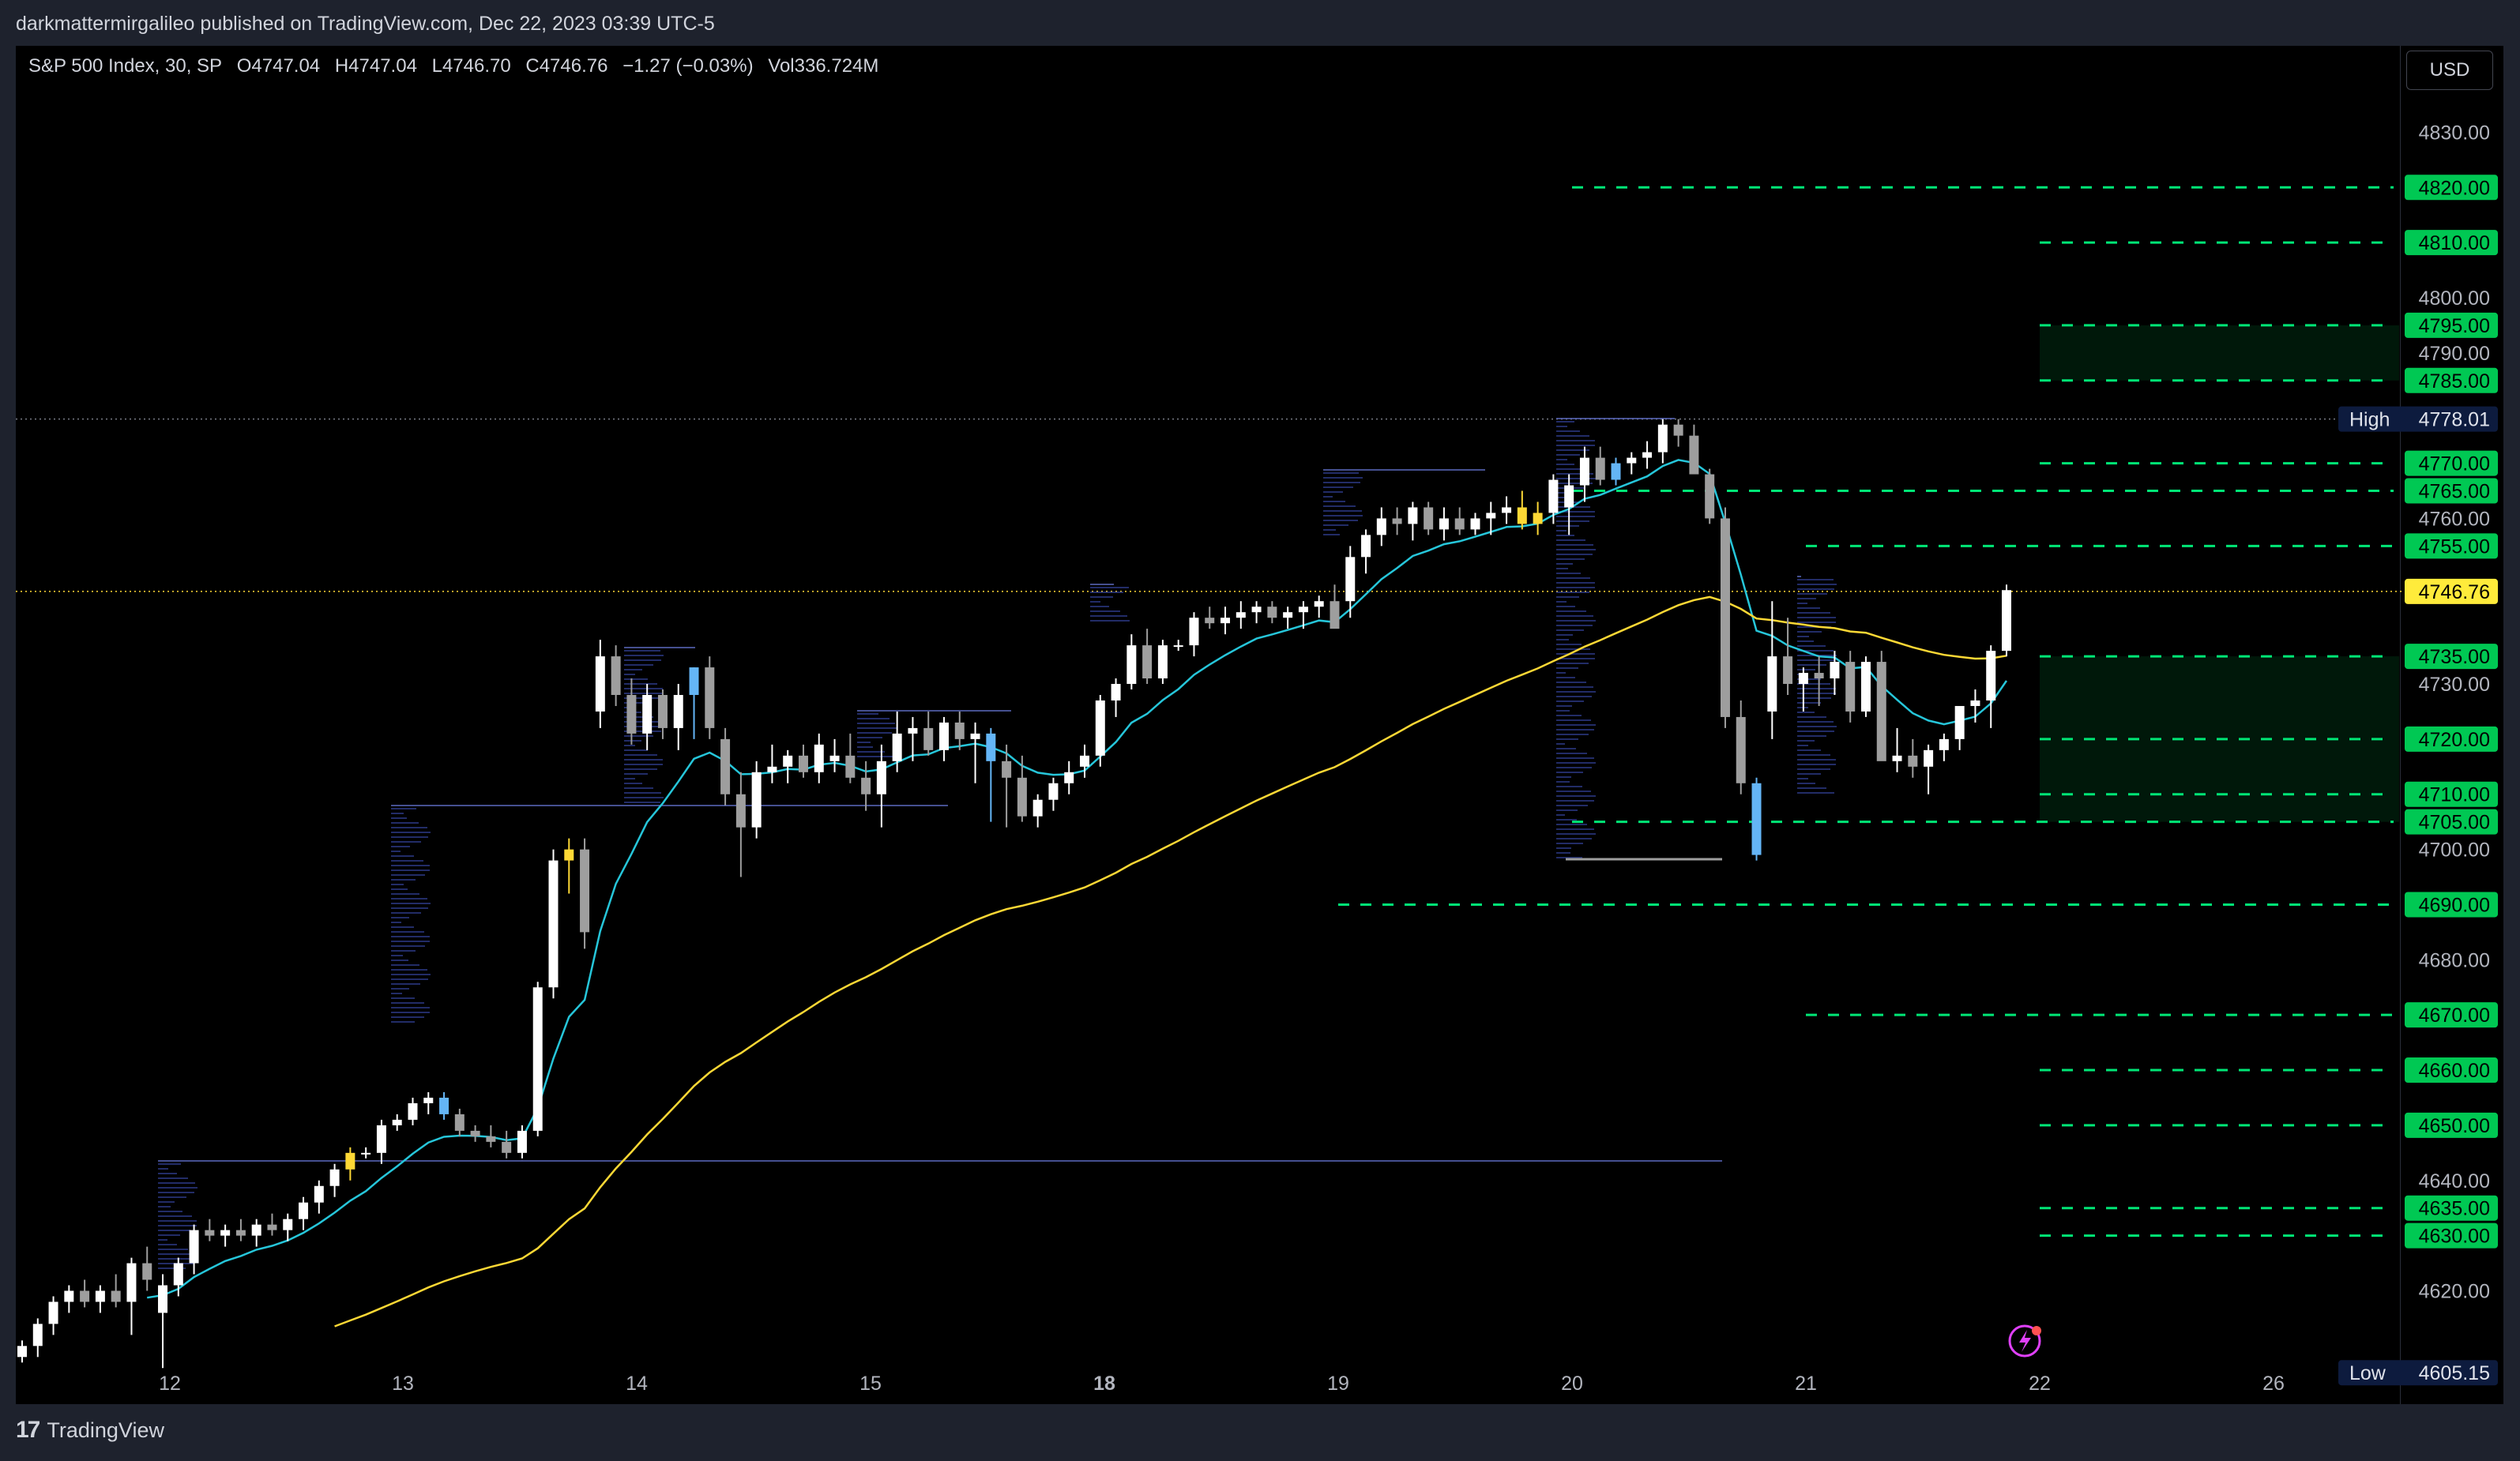  I want to click on currency-button: USD, so click(2449, 71).